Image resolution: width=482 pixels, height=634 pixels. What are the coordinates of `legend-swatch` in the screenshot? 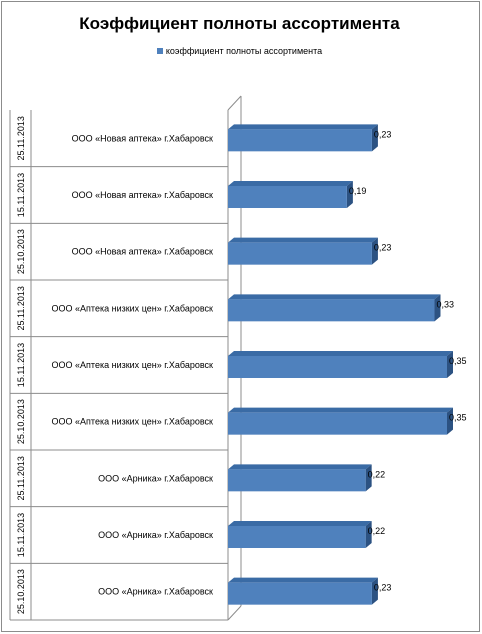 It's located at (159, 51).